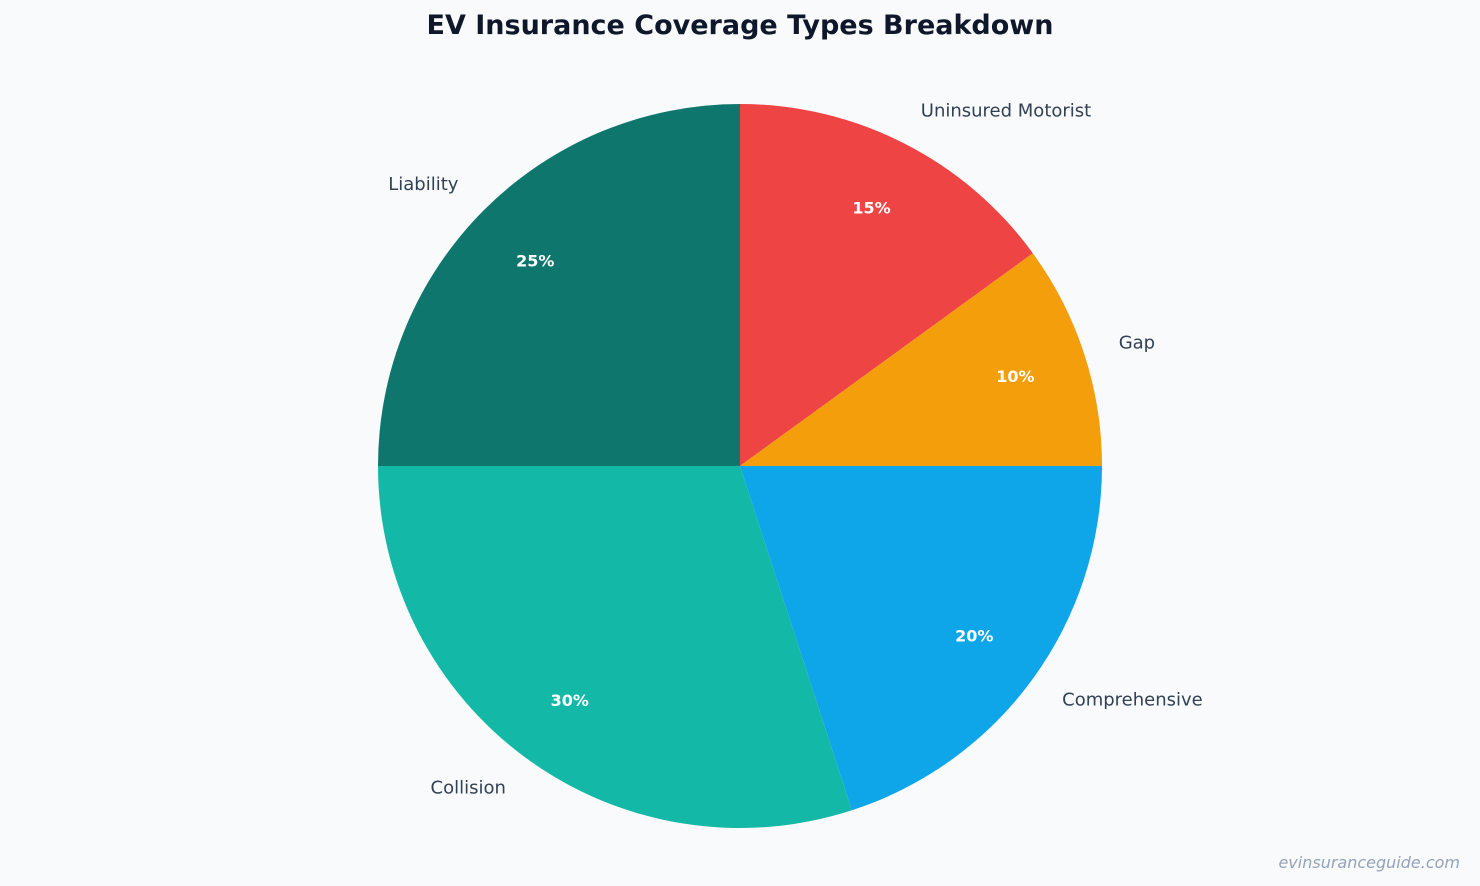 This screenshot has width=1480, height=886. What do you see at coordinates (423, 184) in the screenshot?
I see `slice-label: Liability` at bounding box center [423, 184].